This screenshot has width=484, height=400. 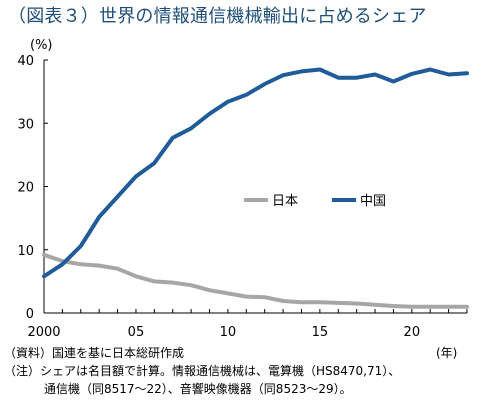 What do you see at coordinates (198, 389) in the screenshot?
I see `note-line-2: 通信機（同8517～22）、音響映像機器（同8523～29）。` at bounding box center [198, 389].